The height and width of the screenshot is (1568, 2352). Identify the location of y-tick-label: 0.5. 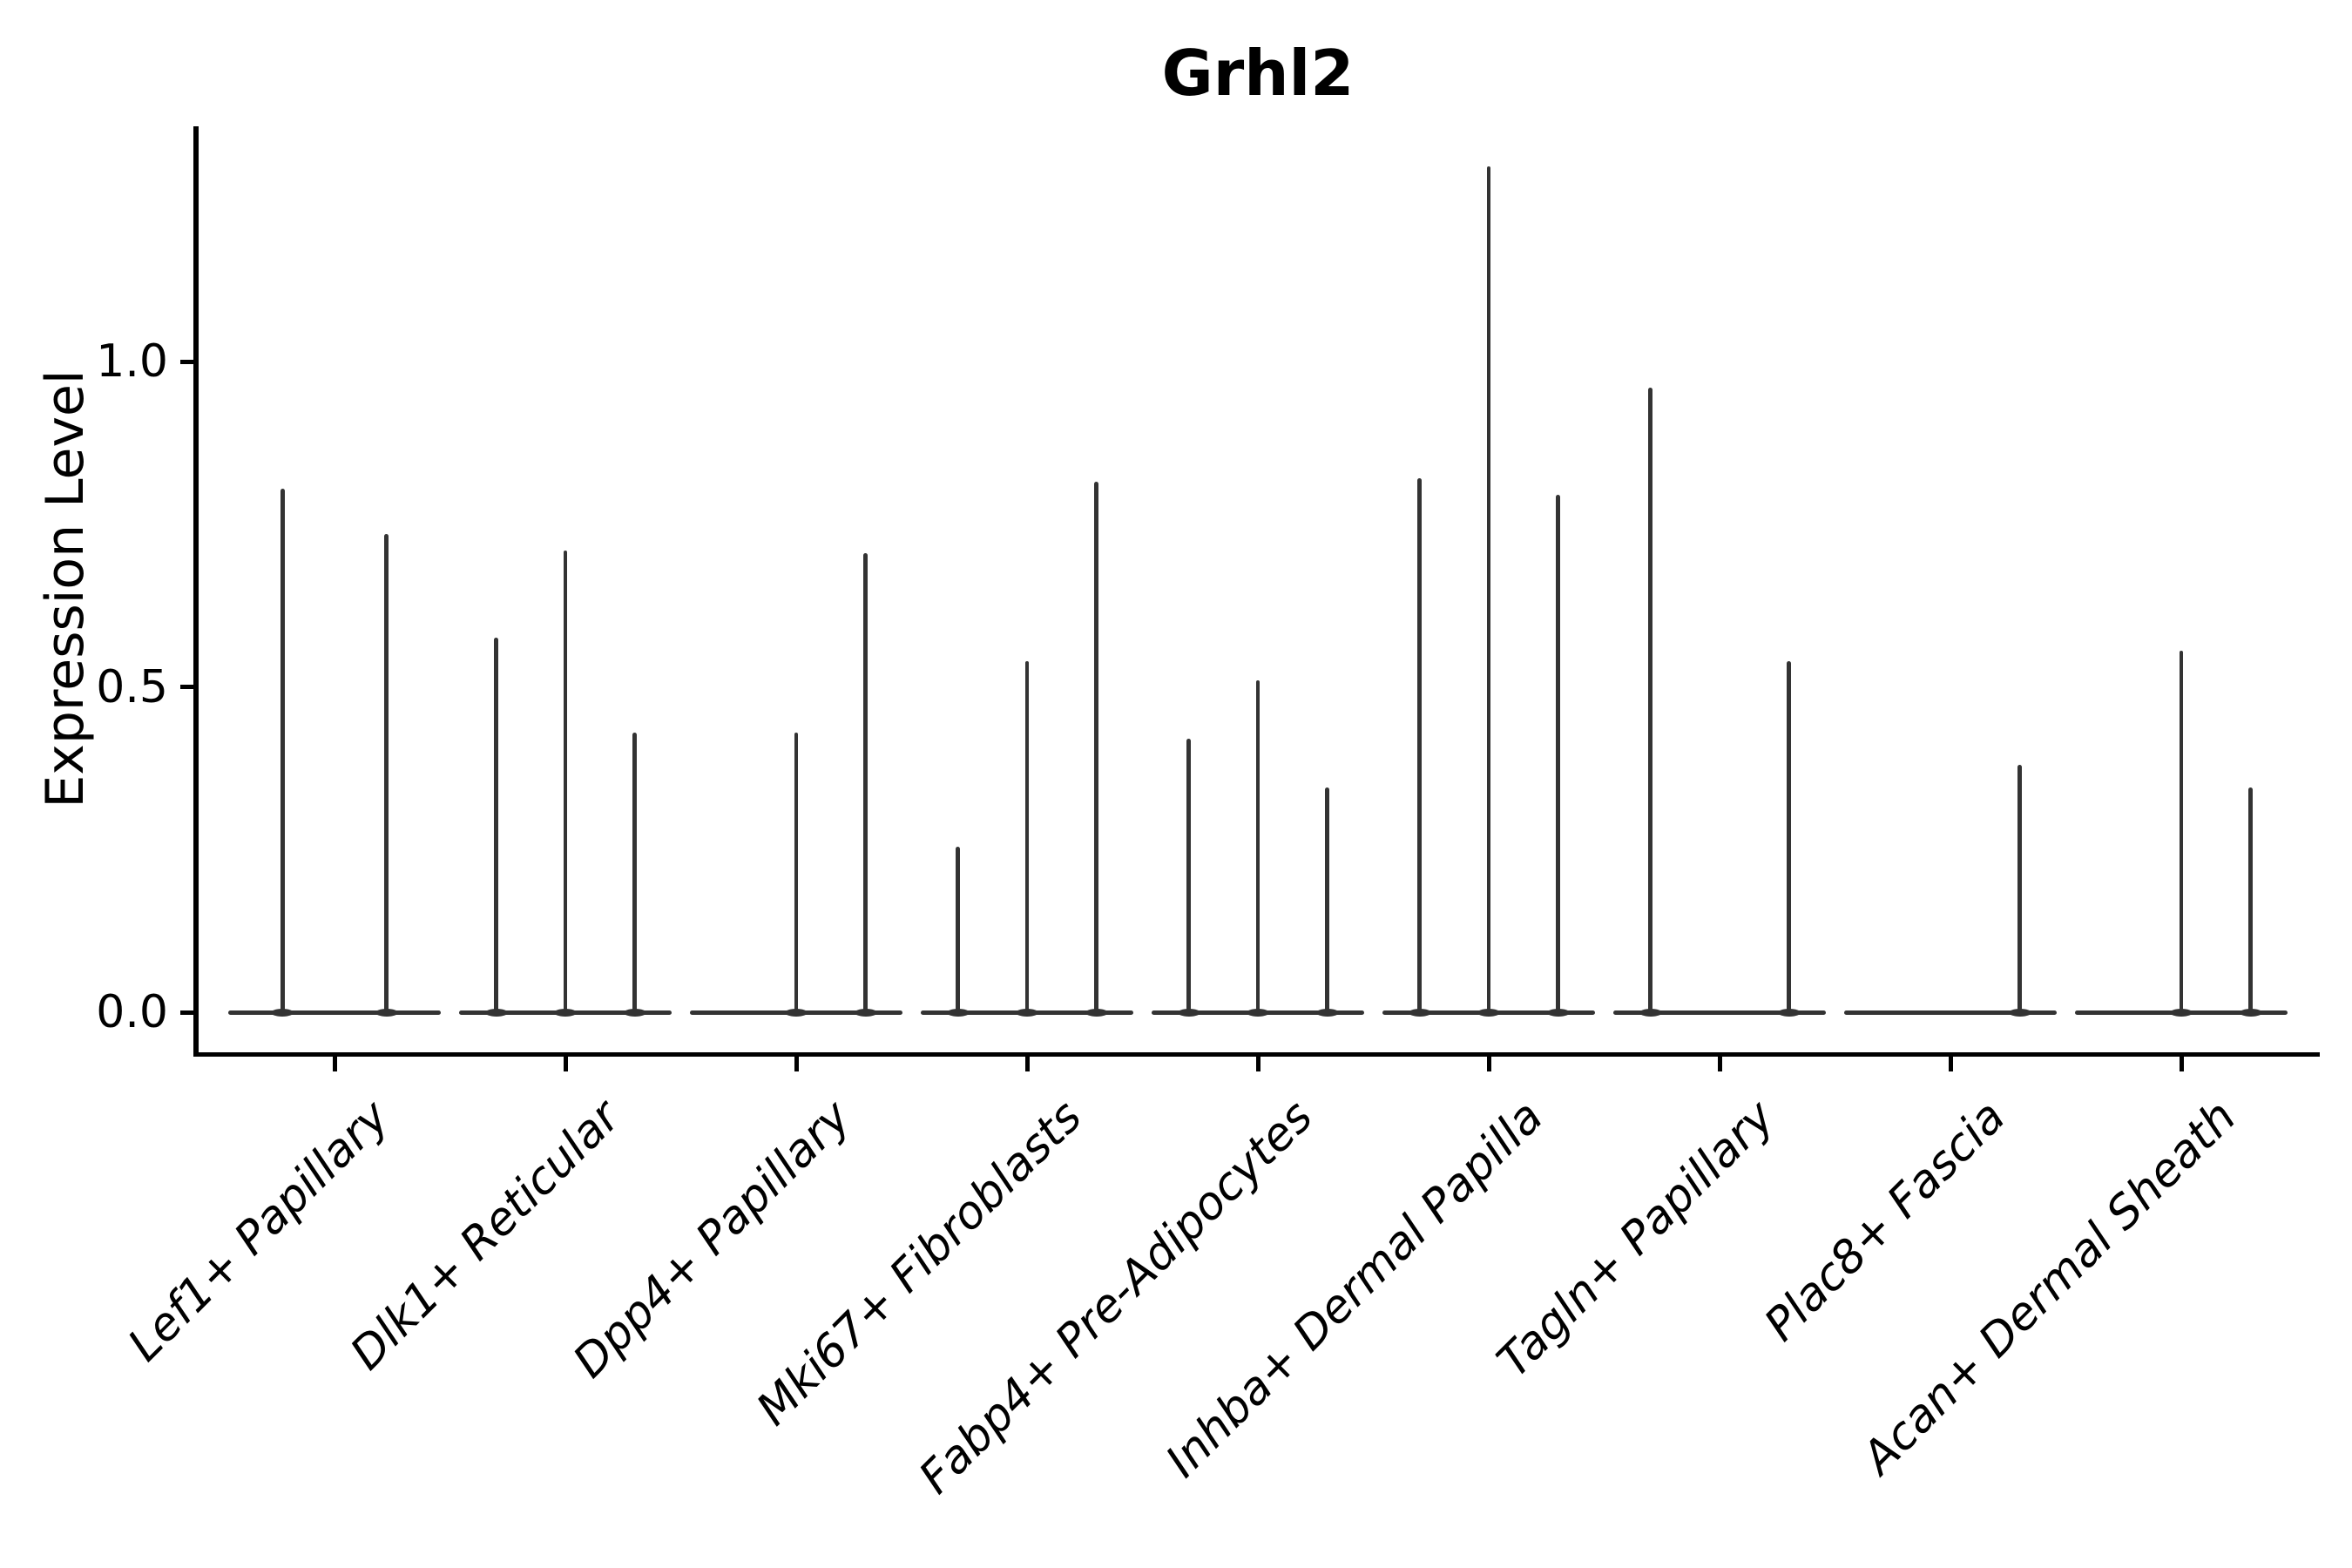
(132, 687).